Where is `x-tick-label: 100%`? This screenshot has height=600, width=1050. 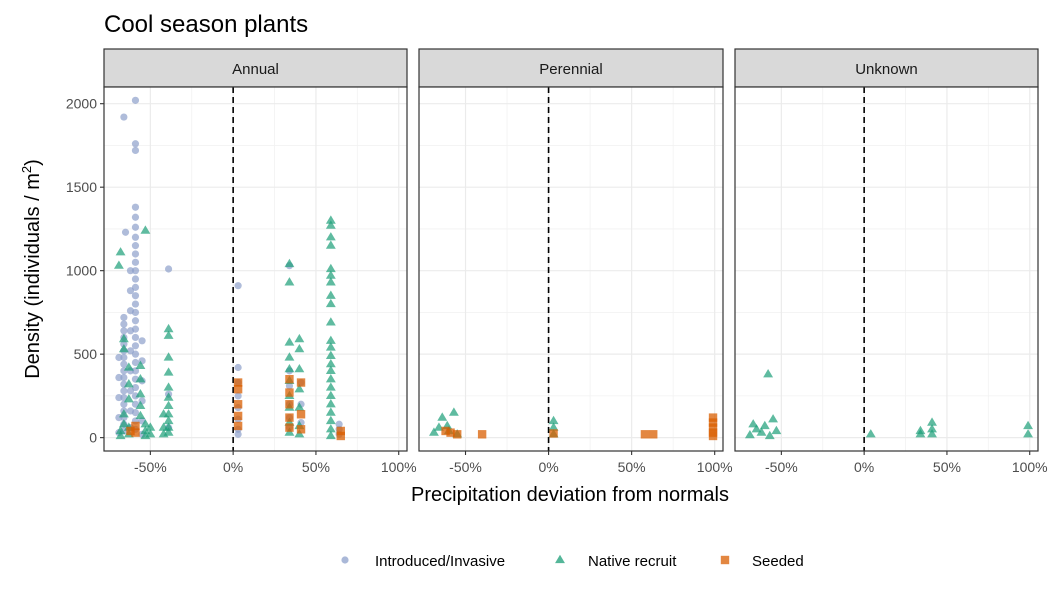 x-tick-label: 100% is located at coordinates (399, 467).